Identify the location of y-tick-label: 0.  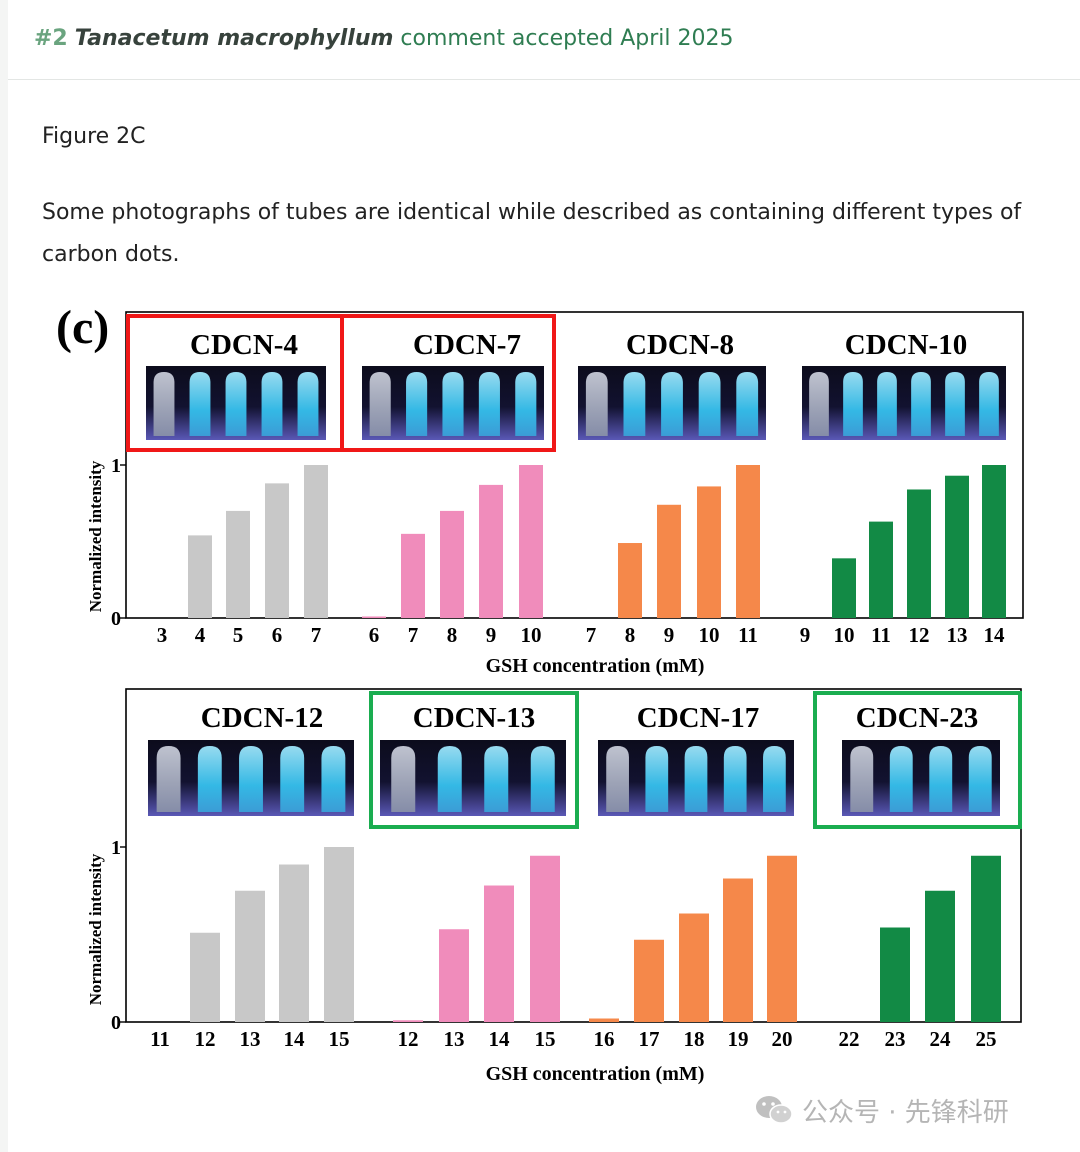
(116, 1023).